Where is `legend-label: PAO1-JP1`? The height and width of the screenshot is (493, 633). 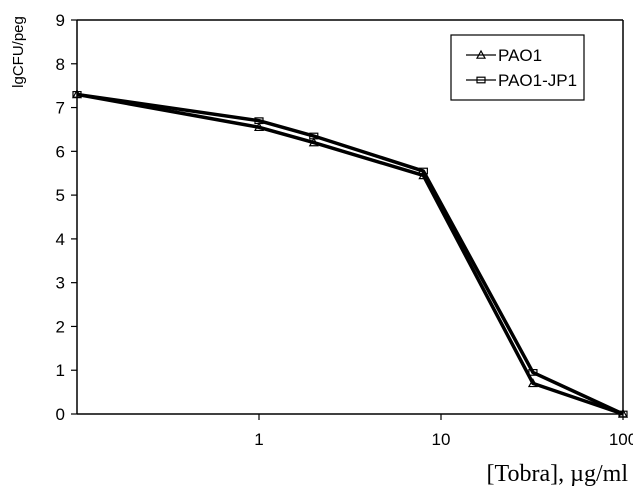 legend-label: PAO1-JP1 is located at coordinates (537, 80).